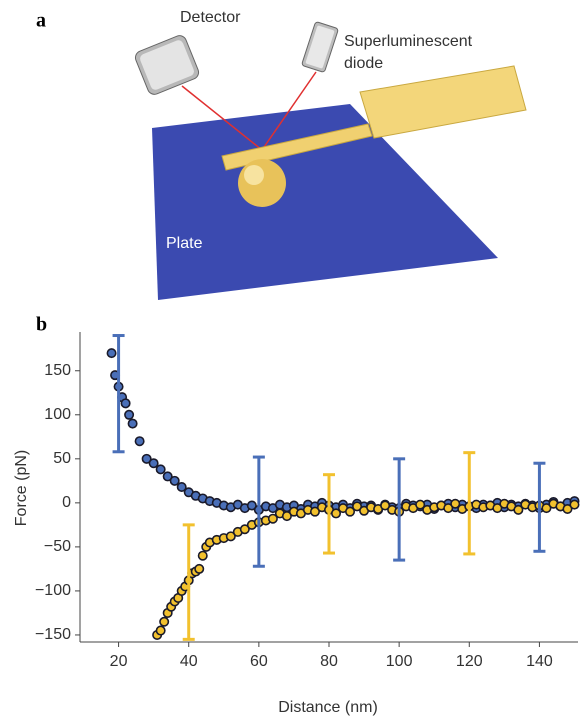  I want to click on x-tick-label: 60, so click(259, 661).